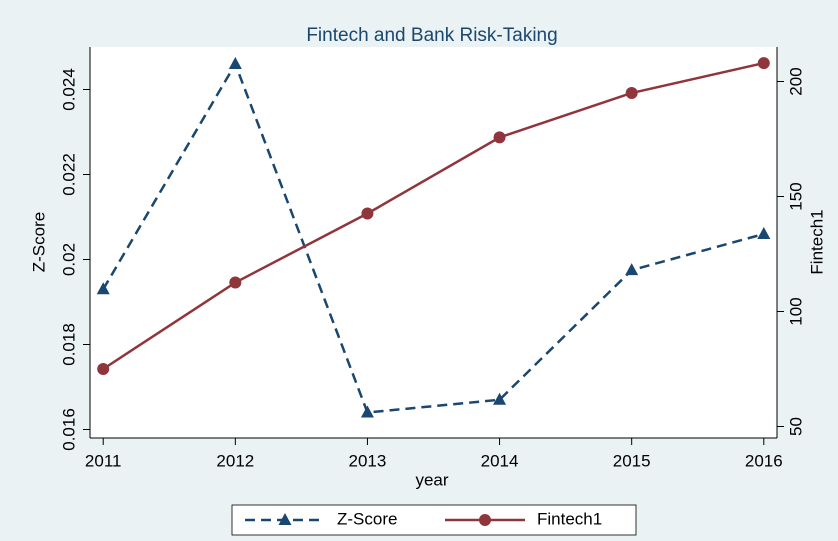 This screenshot has height=541, width=838. What do you see at coordinates (795, 81) in the screenshot?
I see `y2-tick-label: 200` at bounding box center [795, 81].